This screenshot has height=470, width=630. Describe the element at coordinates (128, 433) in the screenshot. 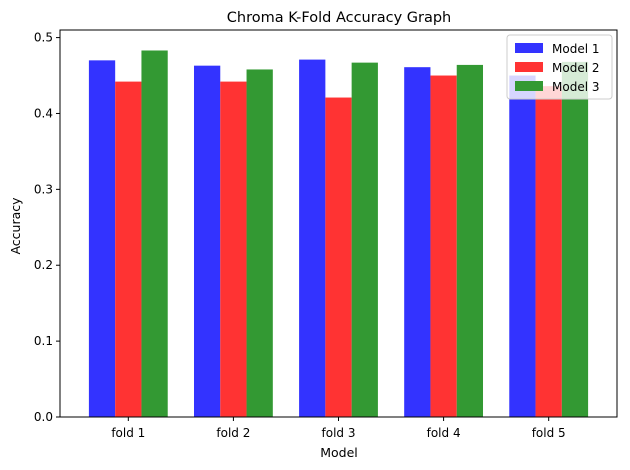

I see `x-tick-label: fold 1` at that location.